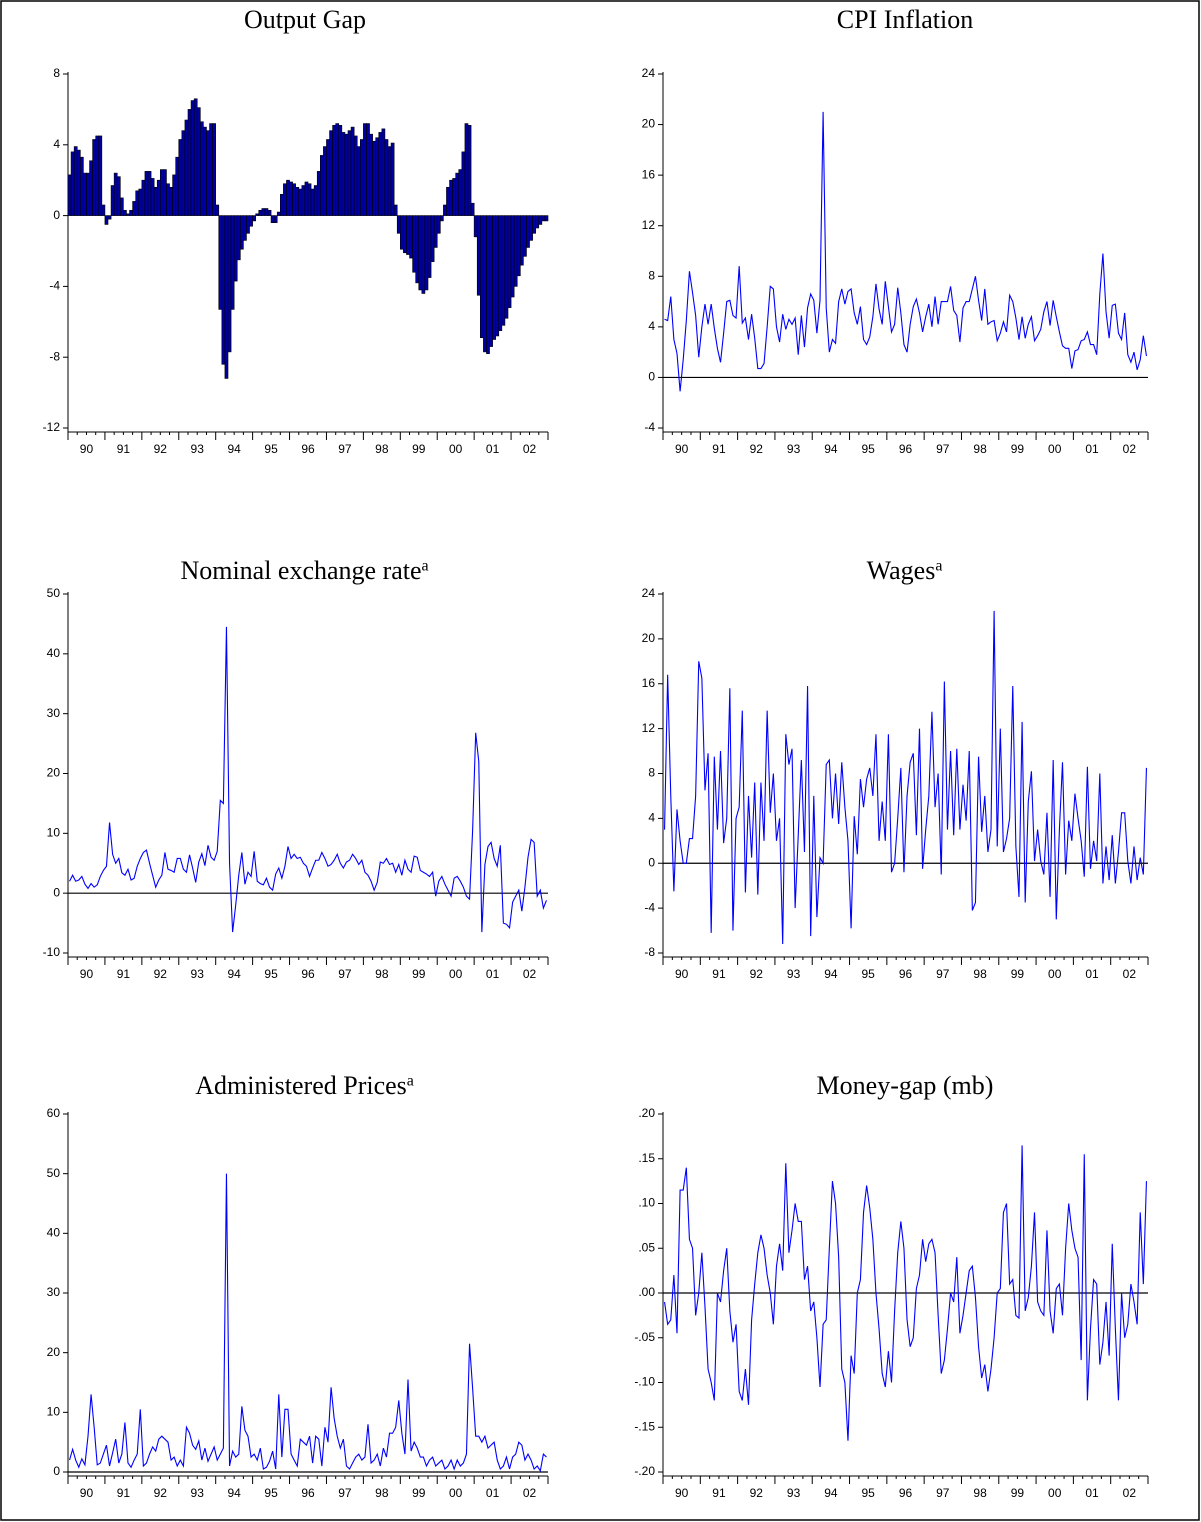 Image resolution: width=1201 pixels, height=1522 pixels. I want to click on y-tick-label: 30, so click(54, 713).